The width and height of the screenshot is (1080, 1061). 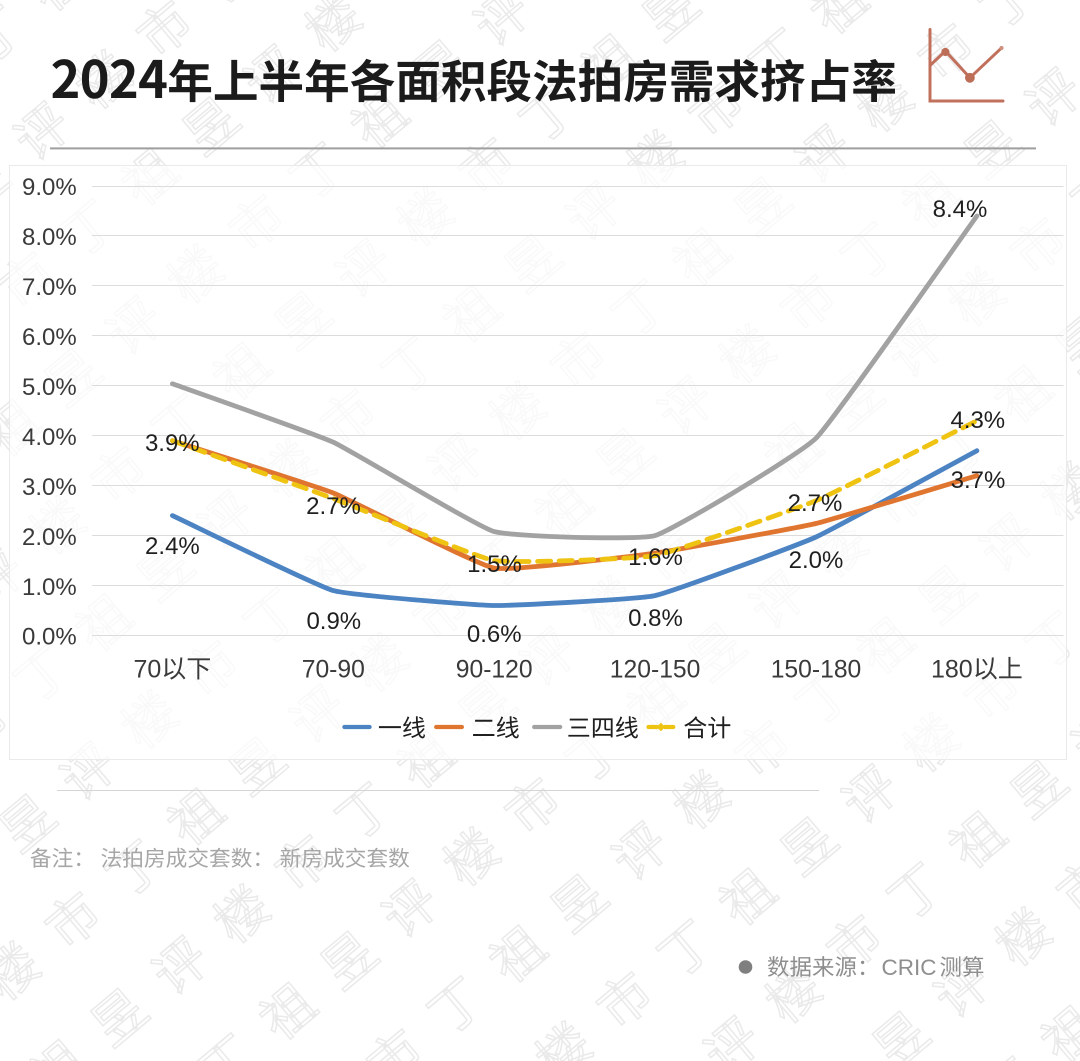 I want to click on svg-text: 3.0%, so click(x=49, y=487).